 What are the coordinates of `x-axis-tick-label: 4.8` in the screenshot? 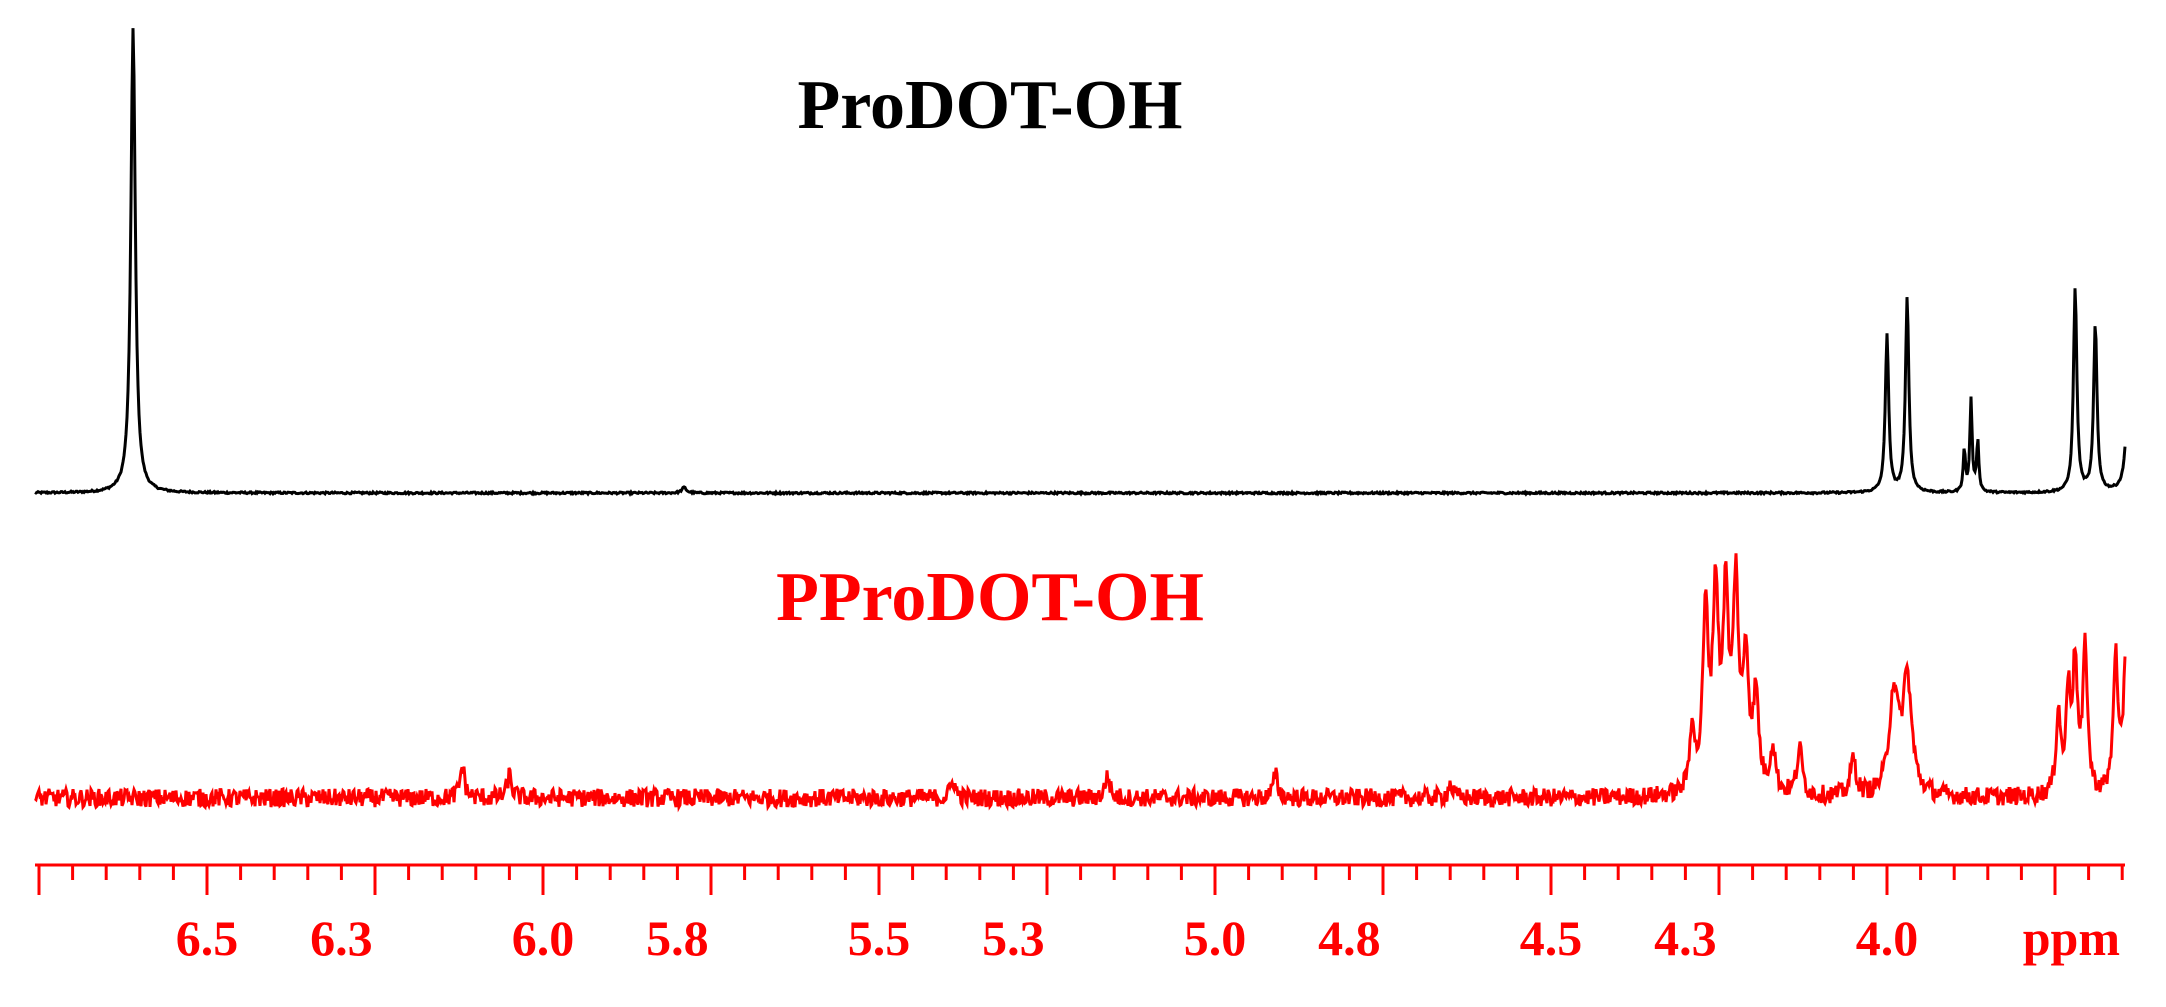 It's located at (1349, 938).